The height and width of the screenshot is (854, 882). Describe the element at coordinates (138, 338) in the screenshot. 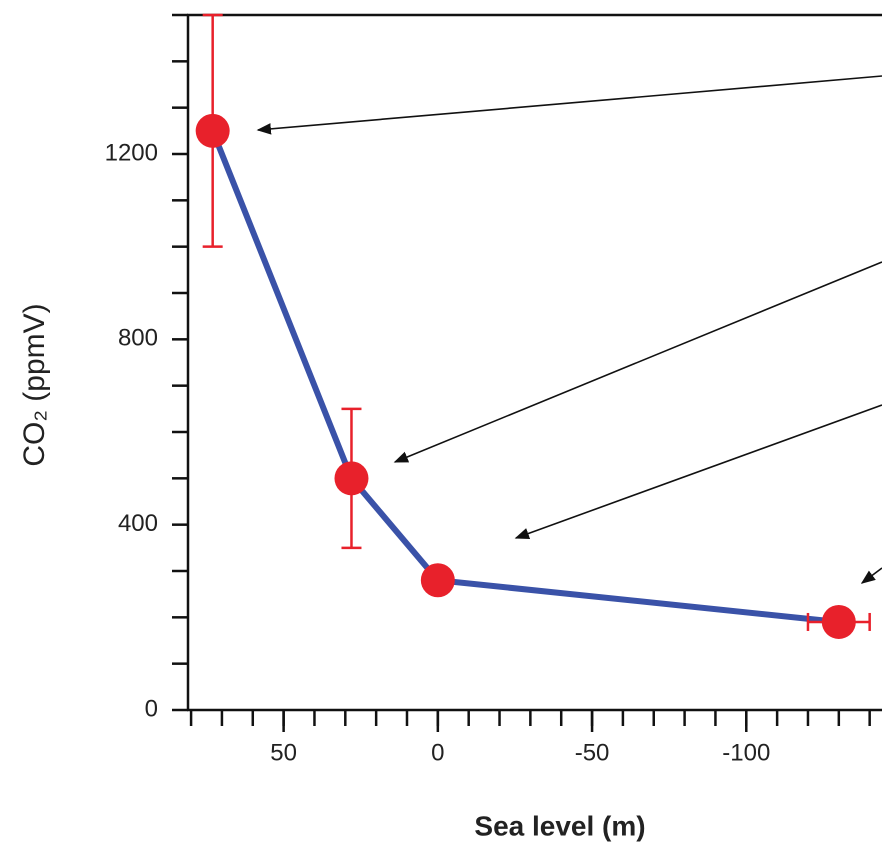

I see `y-tick-label: 800` at that location.